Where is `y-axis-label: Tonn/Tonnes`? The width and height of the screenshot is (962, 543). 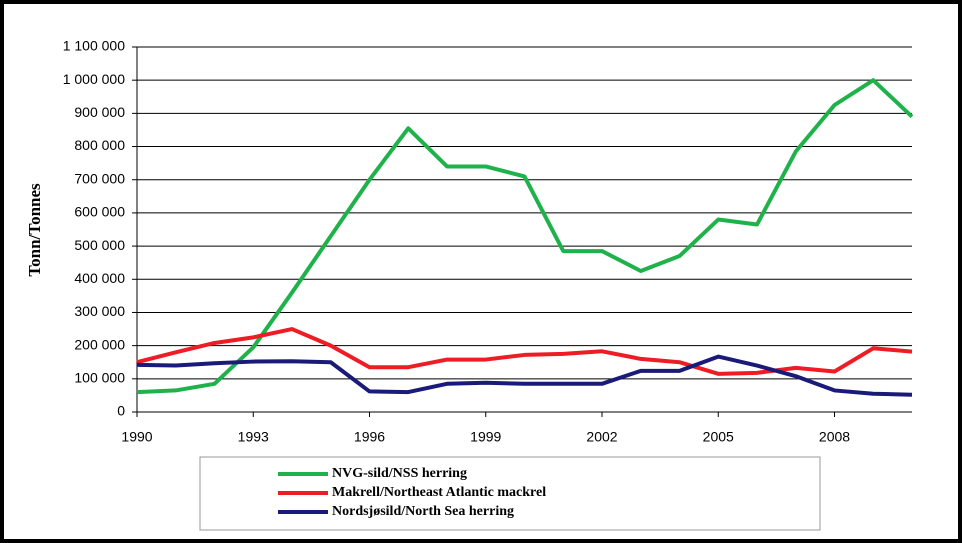
y-axis-label: Tonn/Tonnes is located at coordinates (34, 230).